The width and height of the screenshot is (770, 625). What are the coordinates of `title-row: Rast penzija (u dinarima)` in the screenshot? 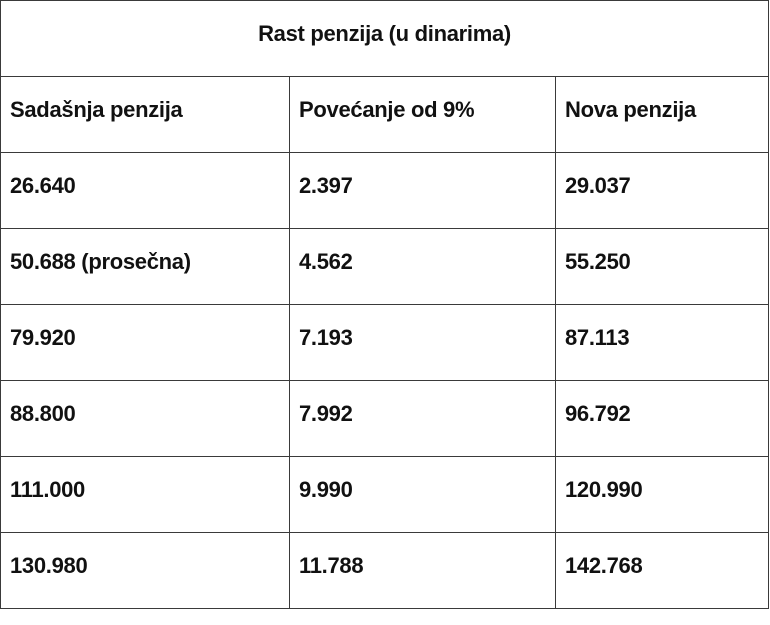 It's located at (385, 38).